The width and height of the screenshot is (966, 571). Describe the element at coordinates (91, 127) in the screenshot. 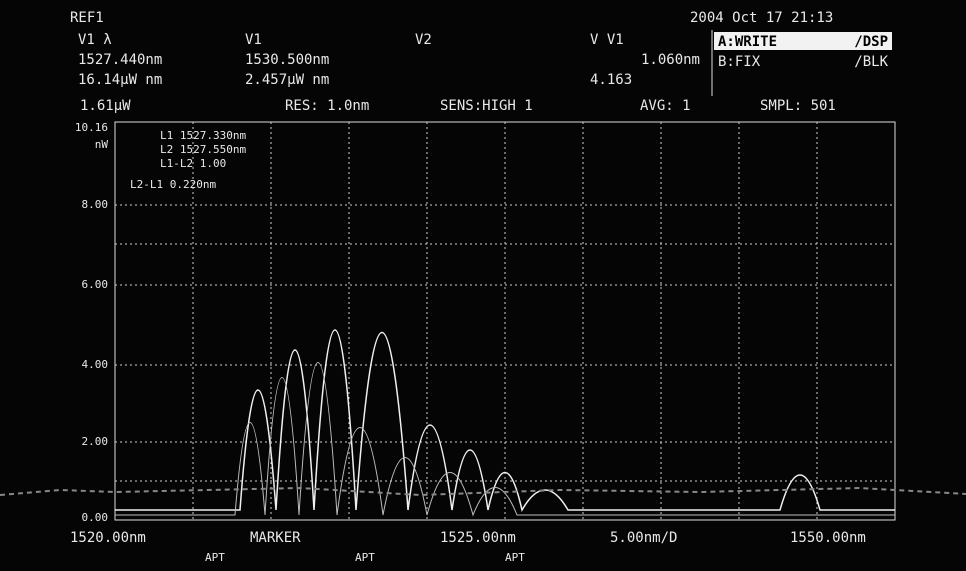

I see `y-label: 10.16` at that location.